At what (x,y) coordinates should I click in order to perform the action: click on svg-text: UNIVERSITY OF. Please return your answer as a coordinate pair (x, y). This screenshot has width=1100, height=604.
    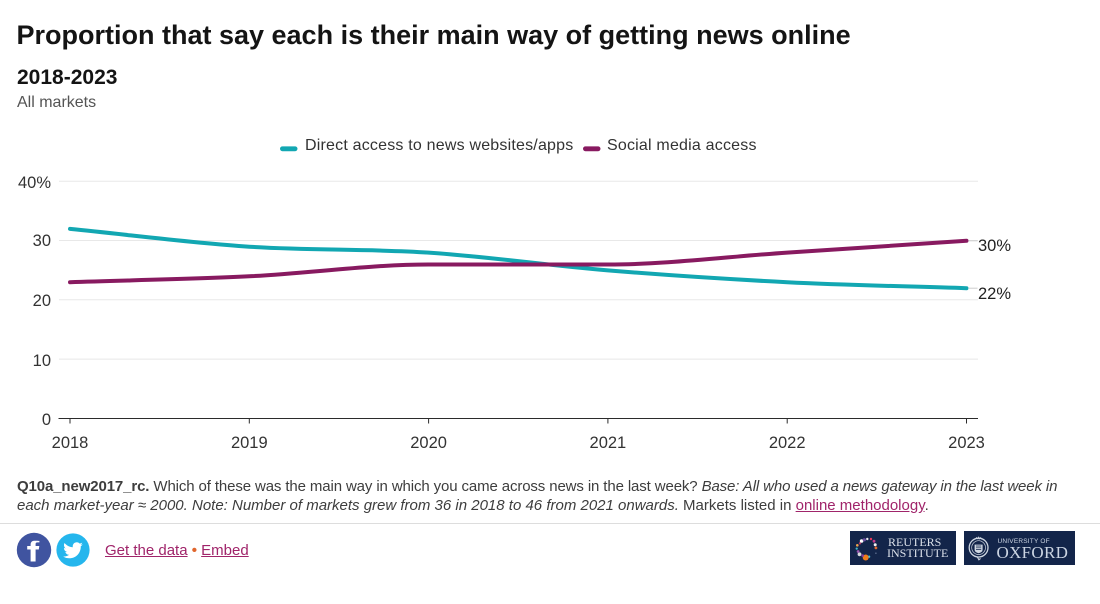
    Looking at the image, I should click on (1024, 541).